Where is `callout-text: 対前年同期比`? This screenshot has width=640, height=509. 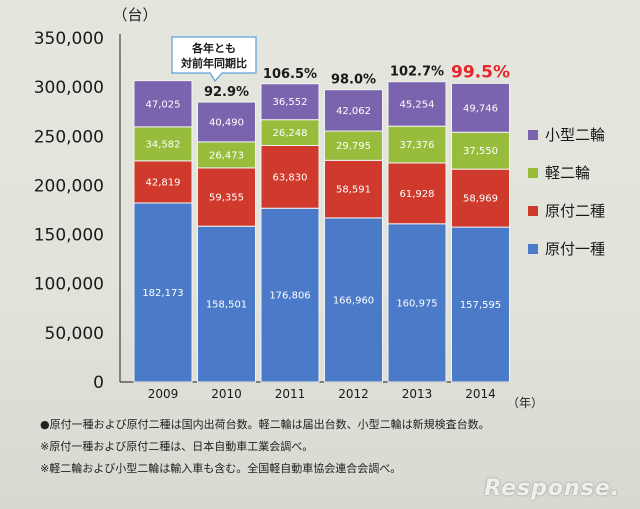
callout-text: 対前年同期比 is located at coordinates (213, 63).